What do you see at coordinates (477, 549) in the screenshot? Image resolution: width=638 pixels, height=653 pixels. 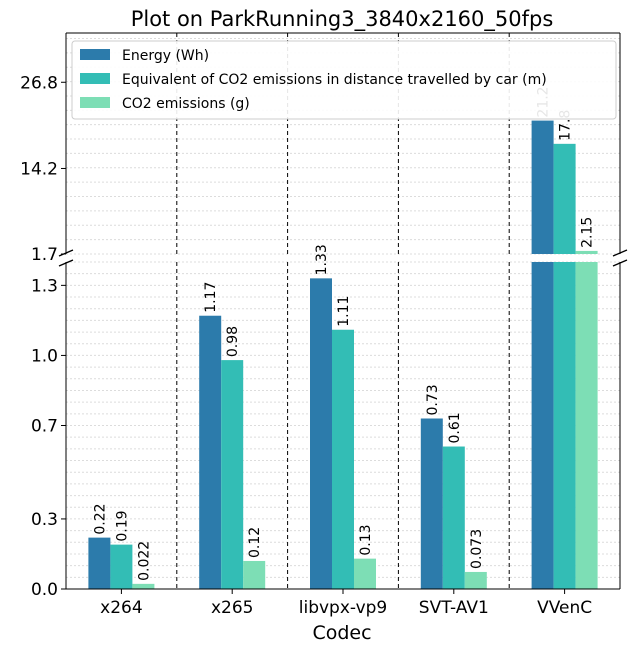 I see `bar-value-label: 0.073` at bounding box center [477, 549].